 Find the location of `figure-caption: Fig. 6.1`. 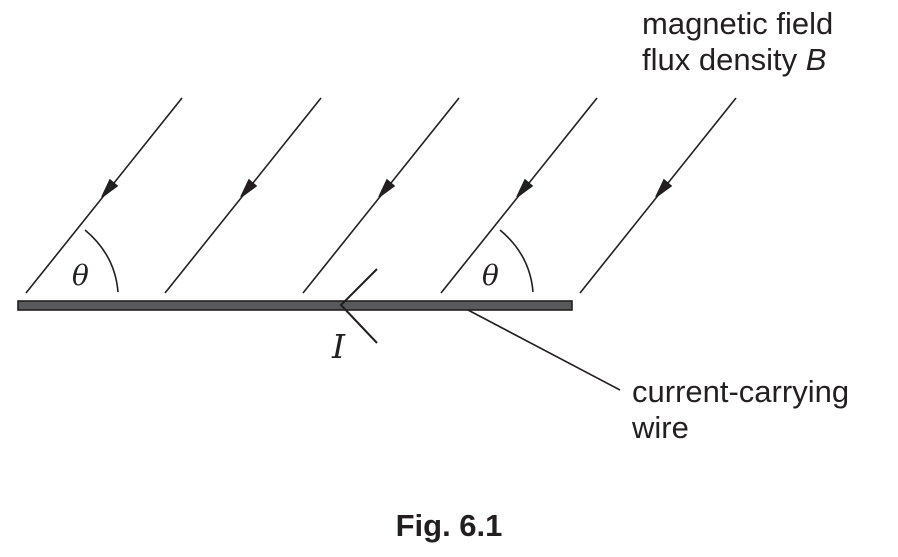

figure-caption: Fig. 6.1 is located at coordinates (449, 525).